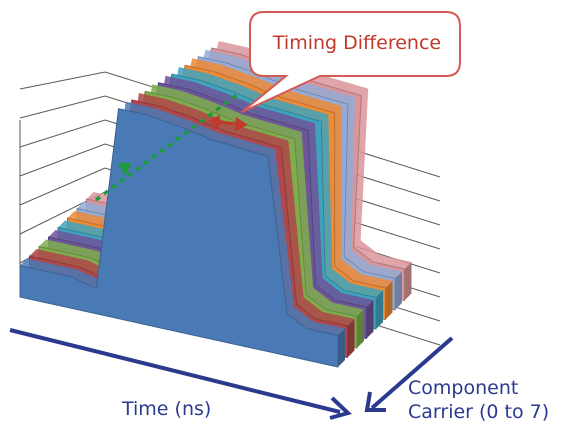 This screenshot has width=575, height=425. I want to click on carrier-axis-label: Component Carrier (0 to 7), so click(478, 400).